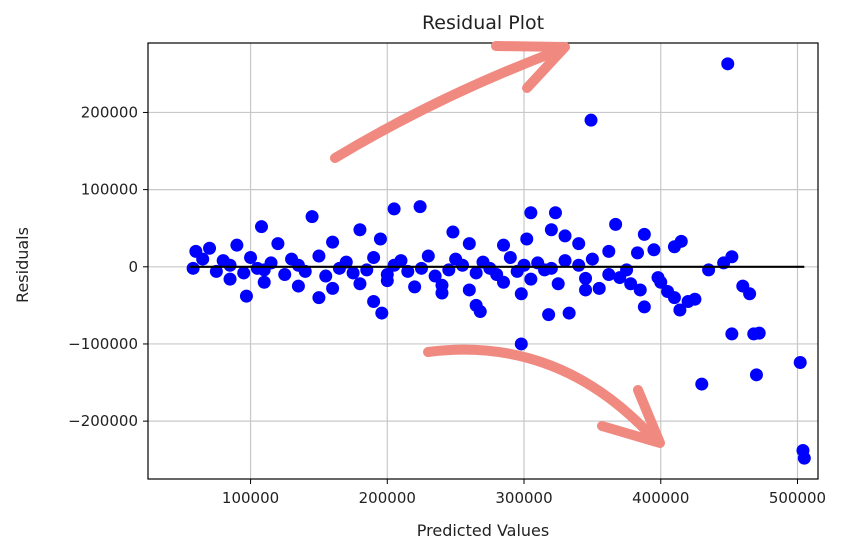 Image resolution: width=848 pixels, height=555 pixels. What do you see at coordinates (103, 421) in the screenshot?
I see `y-tick-label: −200000` at bounding box center [103, 421].